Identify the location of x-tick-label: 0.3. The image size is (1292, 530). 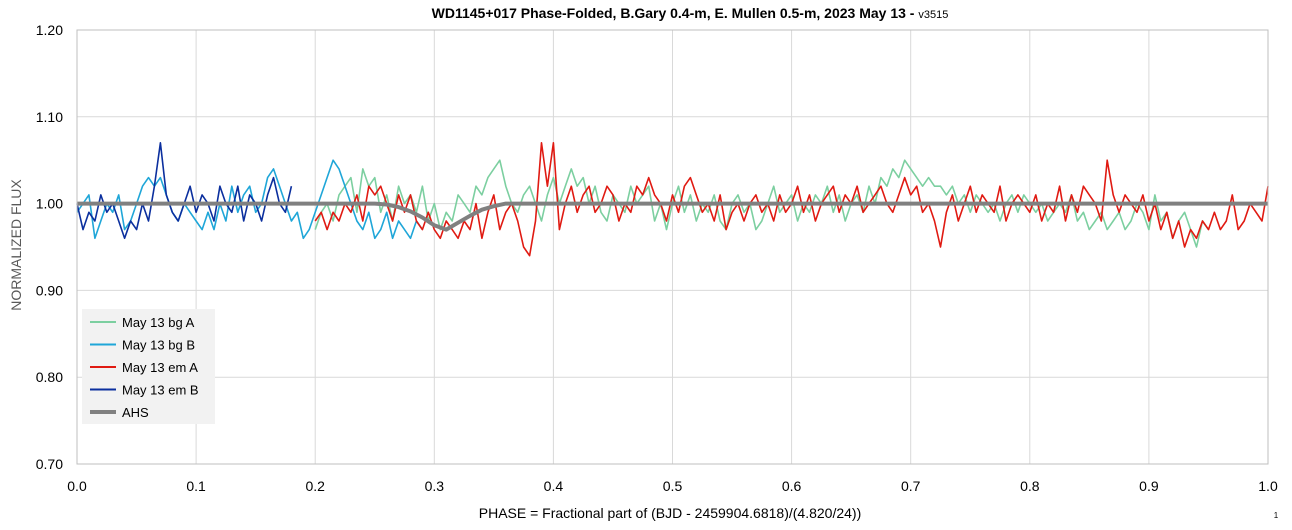
(435, 486).